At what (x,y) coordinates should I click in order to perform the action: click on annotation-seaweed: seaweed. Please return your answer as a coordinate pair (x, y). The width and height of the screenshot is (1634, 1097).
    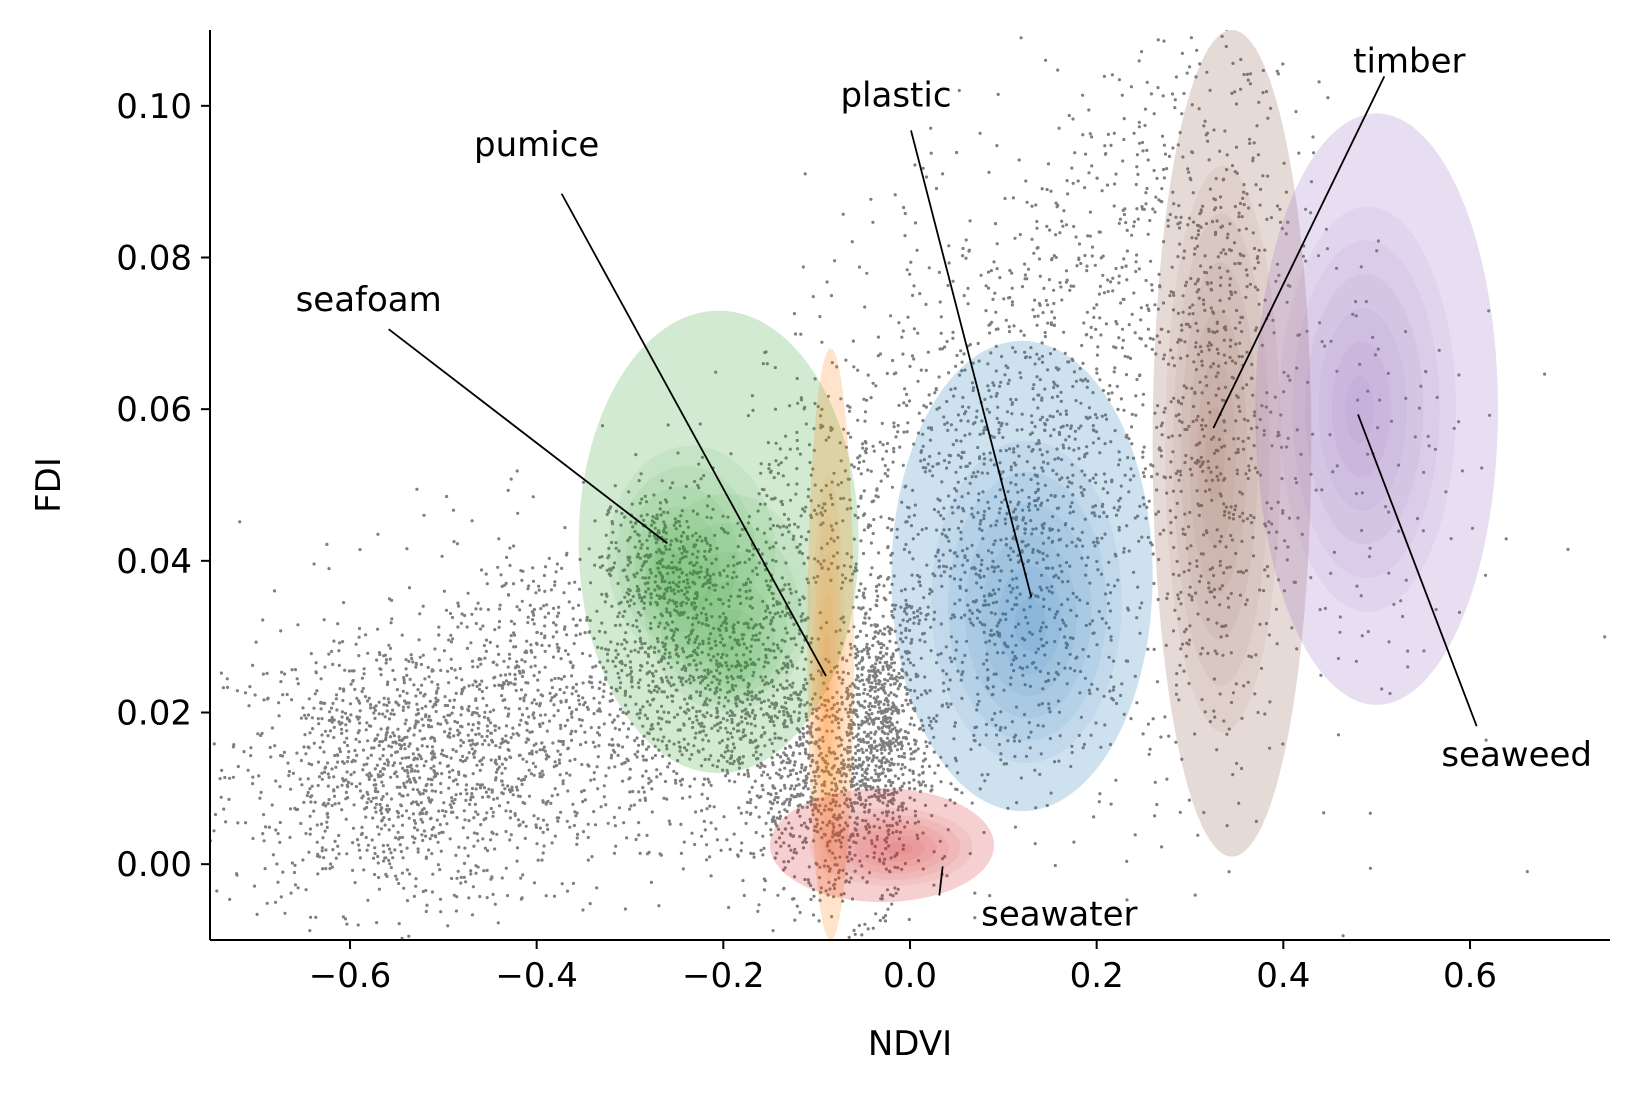
    Looking at the image, I should click on (1516, 755).